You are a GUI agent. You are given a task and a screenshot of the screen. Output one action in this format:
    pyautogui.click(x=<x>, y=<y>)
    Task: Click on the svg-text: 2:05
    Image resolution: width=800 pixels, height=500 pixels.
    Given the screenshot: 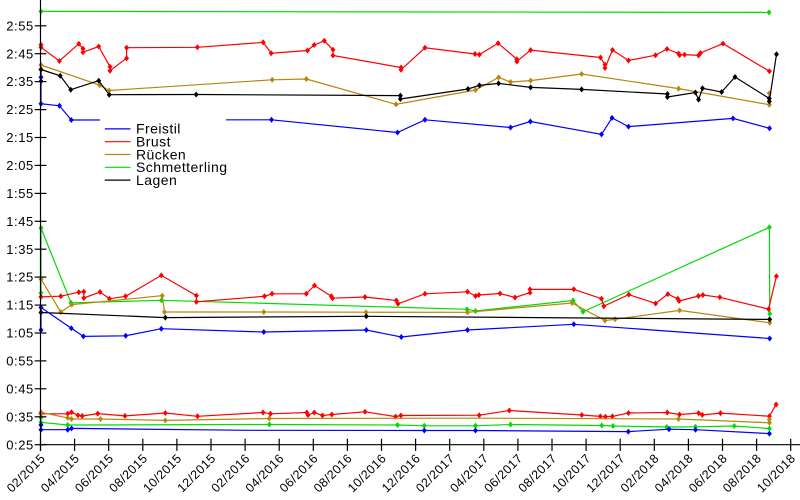 What is the action you would take?
    pyautogui.click(x=20, y=165)
    